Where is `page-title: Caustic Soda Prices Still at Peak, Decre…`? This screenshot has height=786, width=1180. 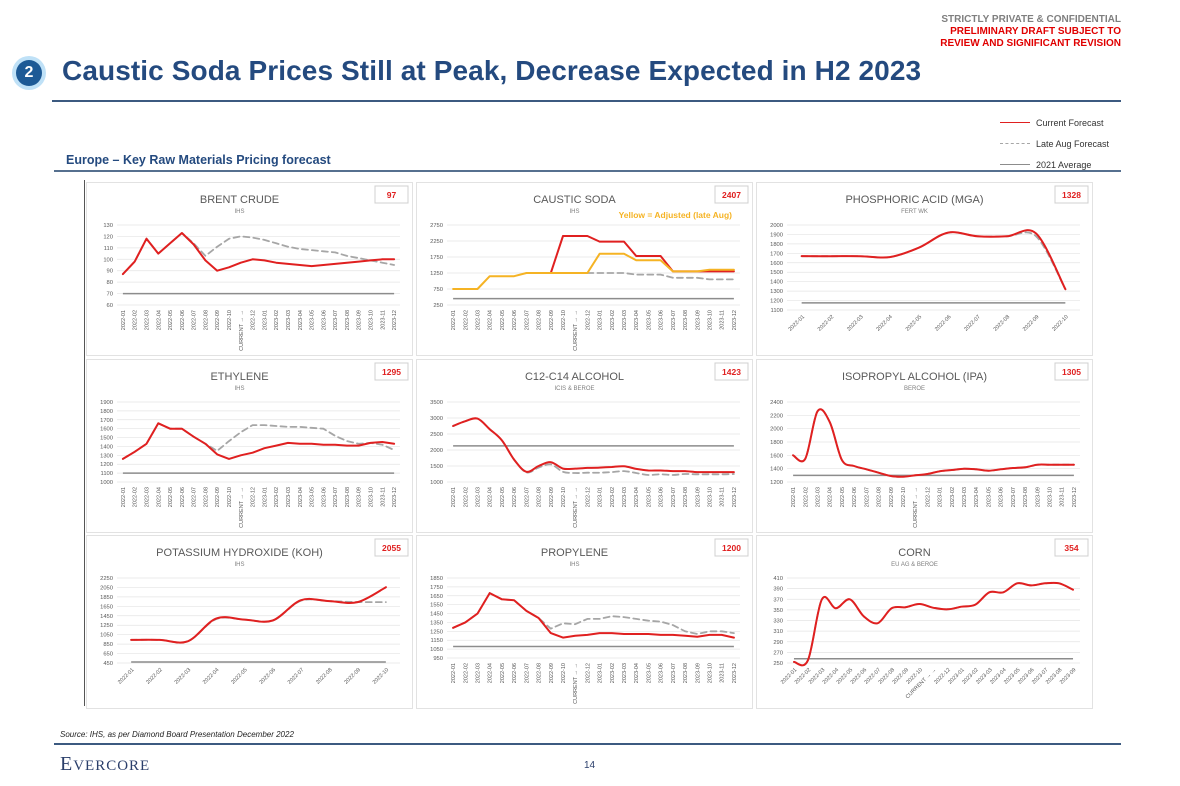
page-title: Caustic Soda Prices Still at Peak, Decre… is located at coordinates (492, 70).